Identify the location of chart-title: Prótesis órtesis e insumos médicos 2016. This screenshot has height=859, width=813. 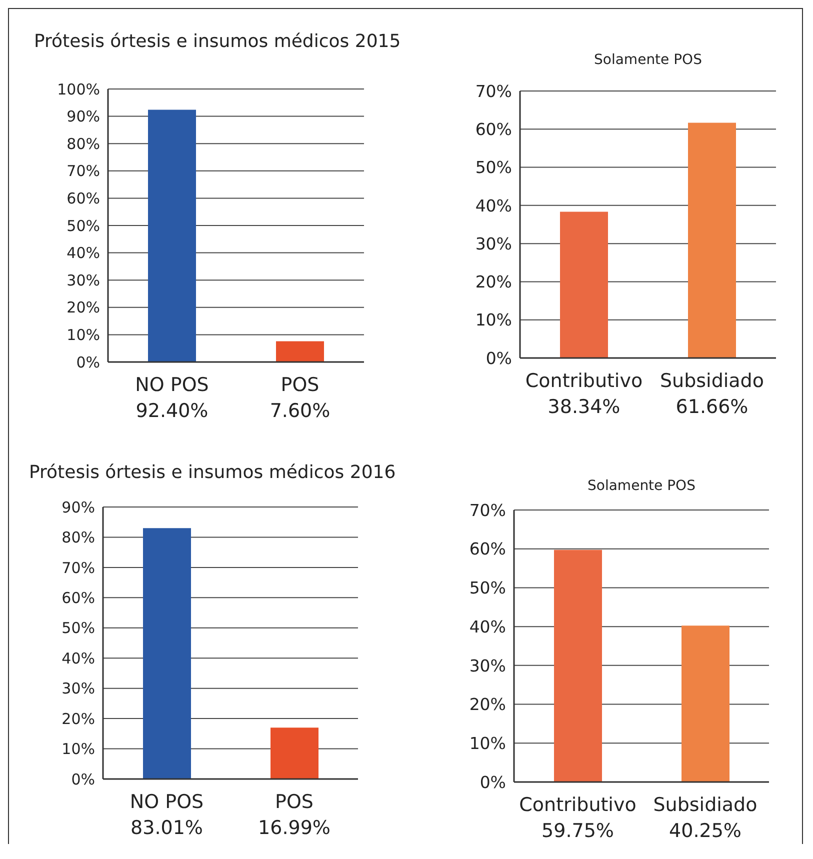
(212, 473).